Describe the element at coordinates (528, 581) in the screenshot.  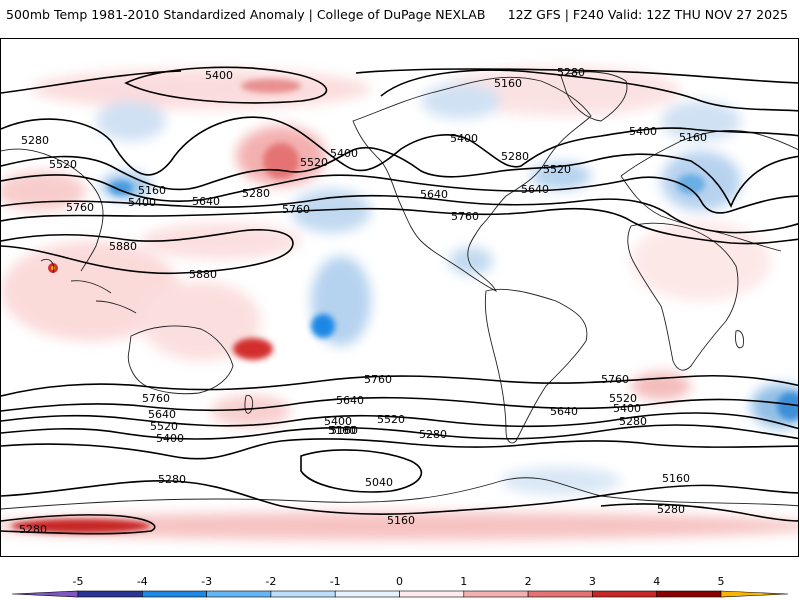
I see `colorbar-tick-label: 2` at that location.